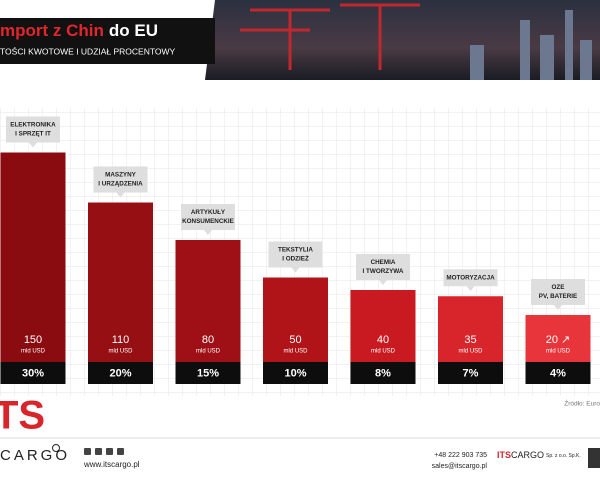 Image resolution: width=600 pixels, height=480 pixels. Describe the element at coordinates (121, 175) in the screenshot. I see `category-label: MASZYNY` at that location.